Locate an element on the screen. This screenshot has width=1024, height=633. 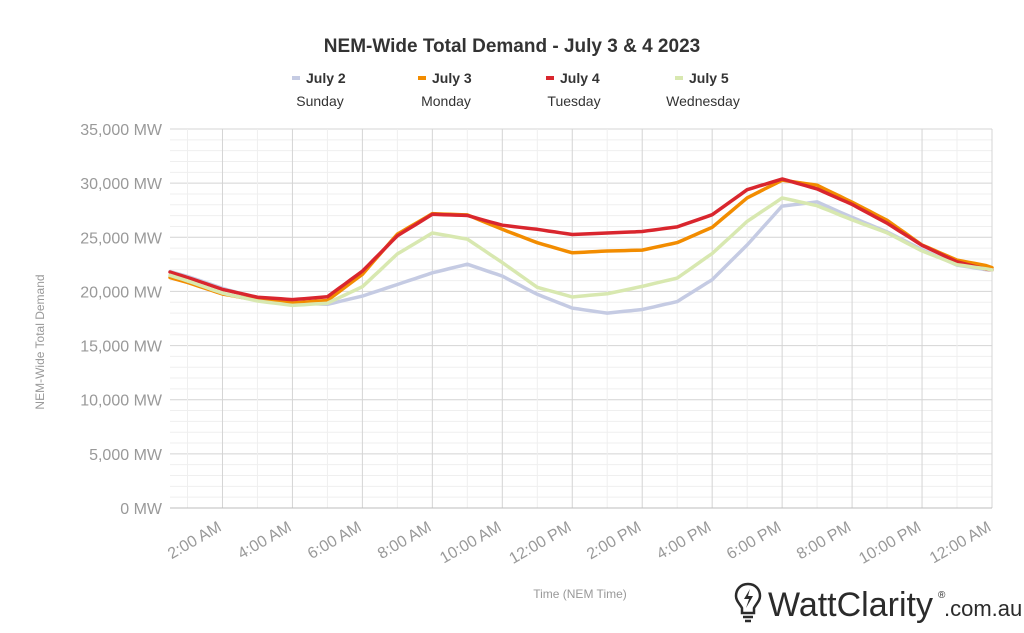
x-tick-label: 2:00 PM is located at coordinates (614, 541).